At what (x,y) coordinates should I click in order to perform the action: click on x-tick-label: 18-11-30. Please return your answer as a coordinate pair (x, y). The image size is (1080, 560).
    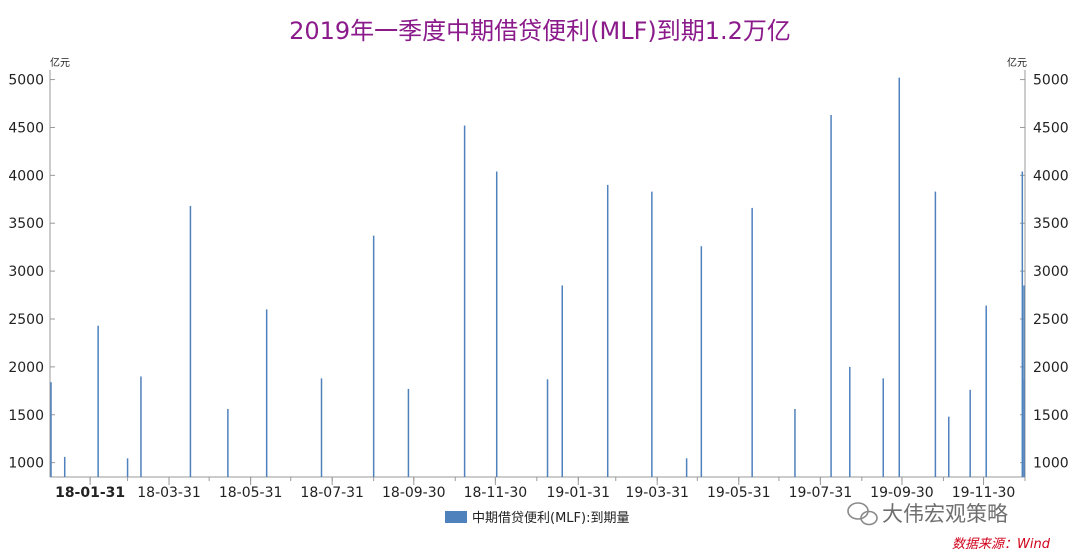
    Looking at the image, I should click on (496, 493).